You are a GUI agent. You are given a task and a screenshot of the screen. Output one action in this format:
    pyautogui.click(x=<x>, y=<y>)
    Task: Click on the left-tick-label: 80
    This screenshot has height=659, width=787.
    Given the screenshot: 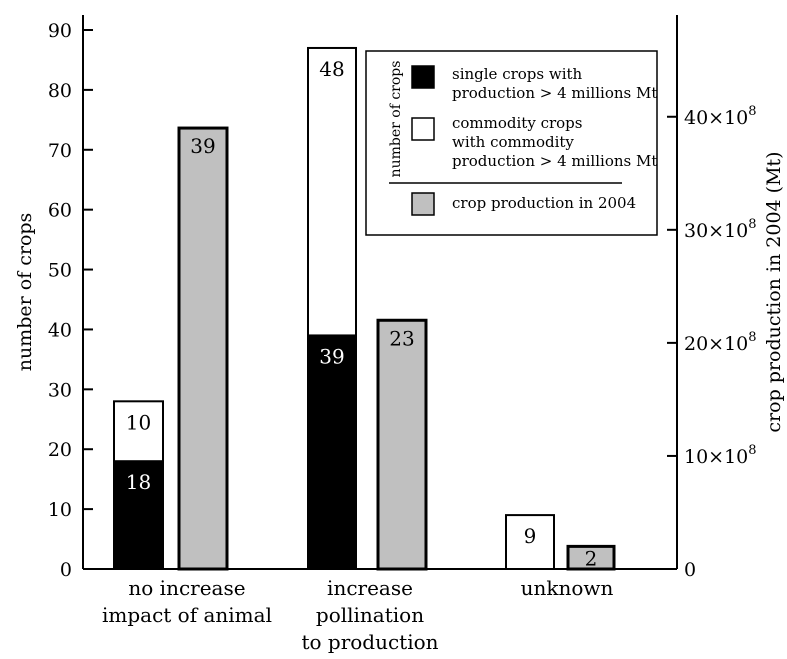 What is the action you would take?
    pyautogui.click(x=60, y=91)
    